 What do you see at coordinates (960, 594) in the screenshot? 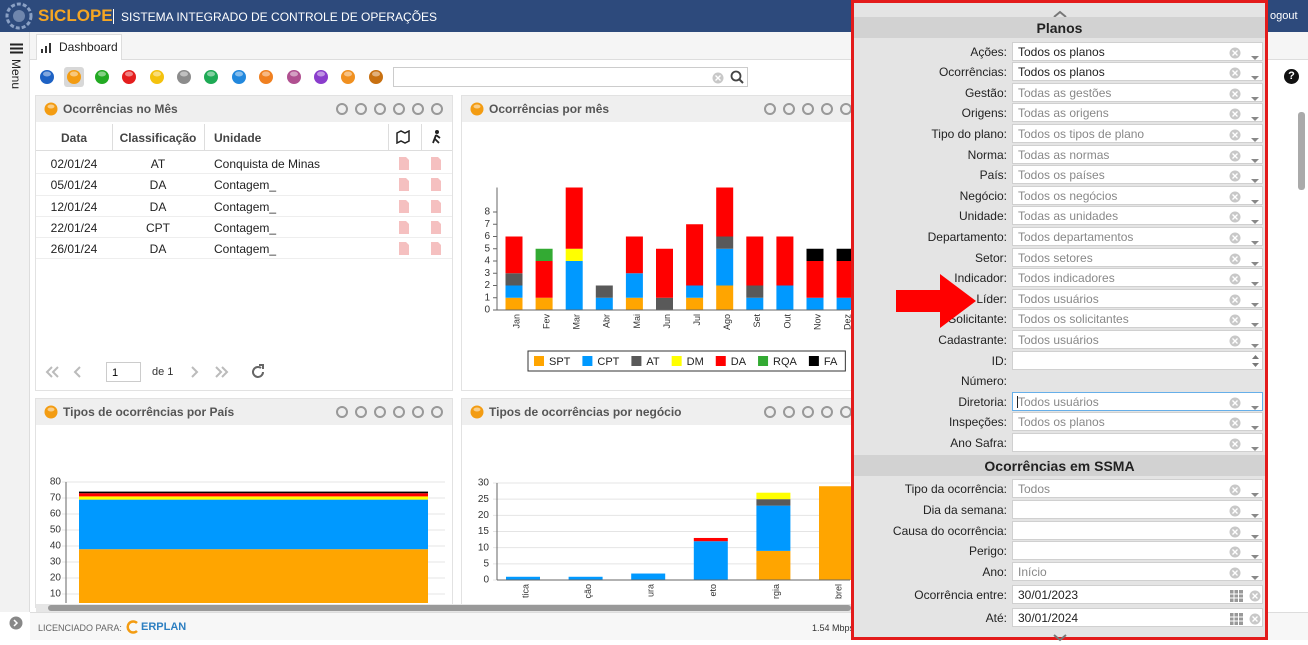
I see `field-label: Ocorrência entre:` at bounding box center [960, 594].